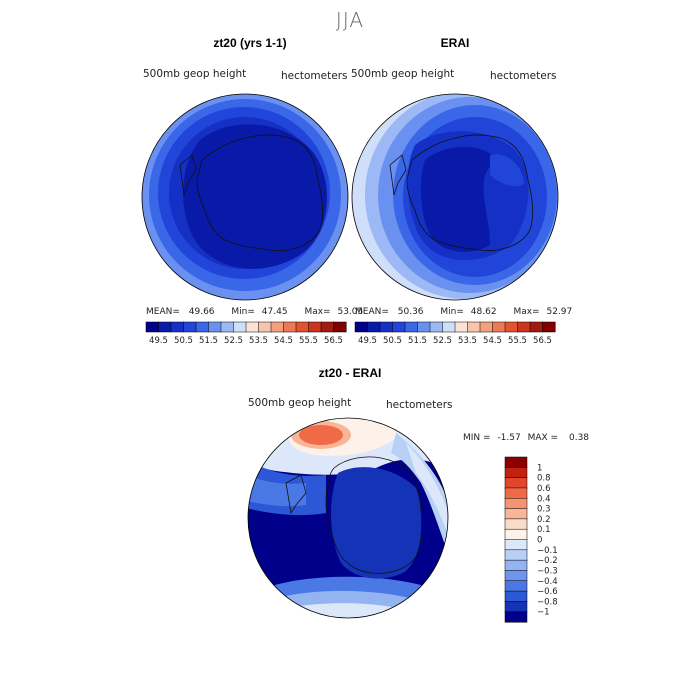 Image resolution: width=700 pixels, height=700 pixels. What do you see at coordinates (163, 312) in the screenshot?
I see `panel1-mean-label: MEAN=` at bounding box center [163, 312].